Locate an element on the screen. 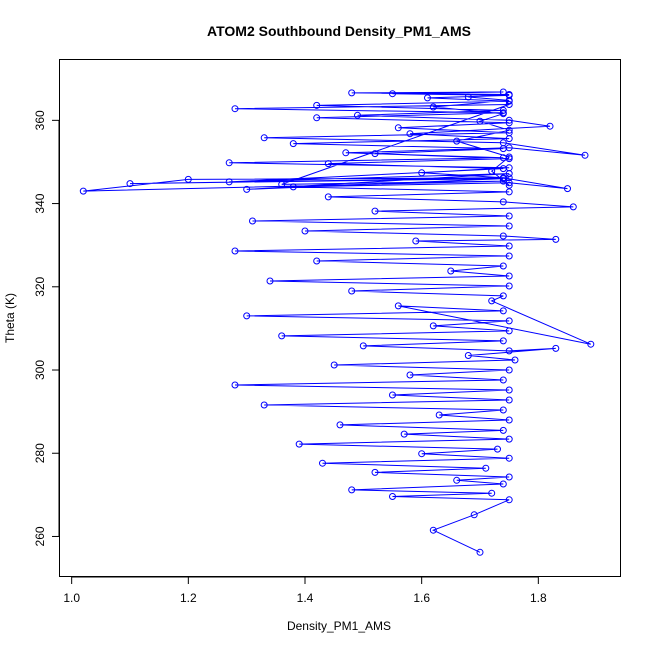 The image size is (650, 650). y-tick-label: 280 is located at coordinates (40, 453).